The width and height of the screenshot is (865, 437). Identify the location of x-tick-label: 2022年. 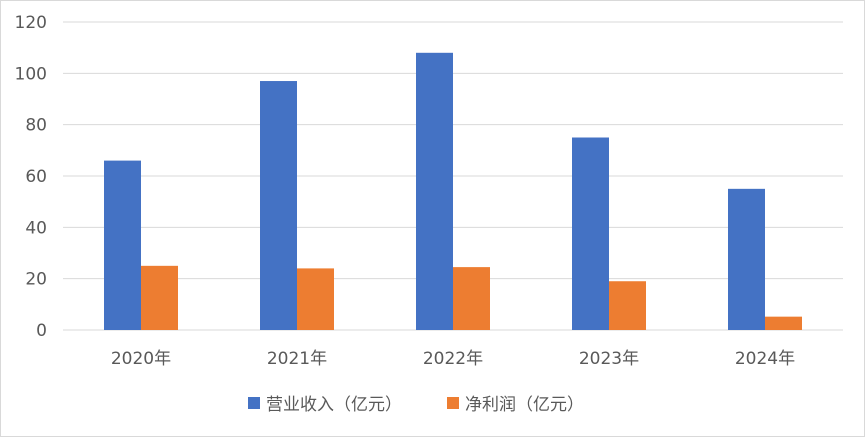
(453, 359).